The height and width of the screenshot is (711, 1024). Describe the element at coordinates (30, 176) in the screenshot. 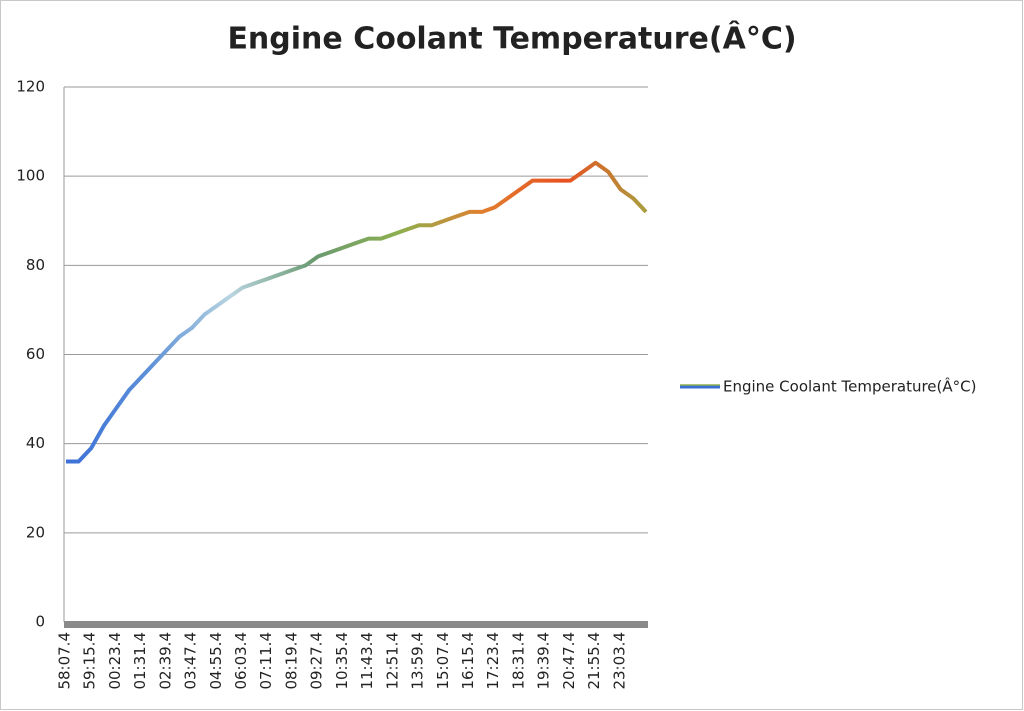

I see `y-tick-label: 100` at that location.